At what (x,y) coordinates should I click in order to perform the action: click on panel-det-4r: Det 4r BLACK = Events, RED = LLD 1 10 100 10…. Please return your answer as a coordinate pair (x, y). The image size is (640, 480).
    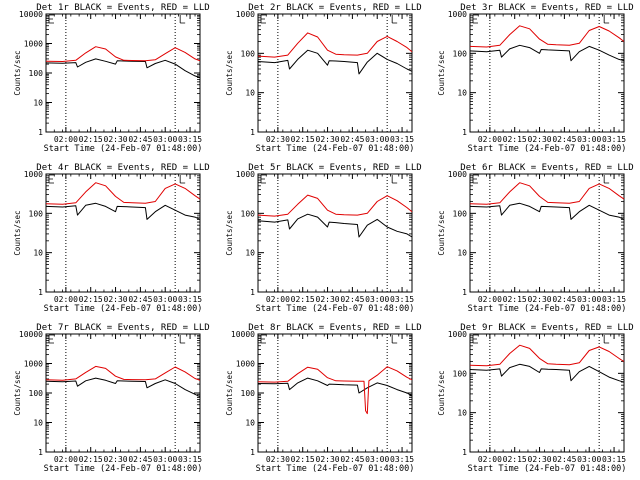
    Looking at the image, I should click on (111, 238).